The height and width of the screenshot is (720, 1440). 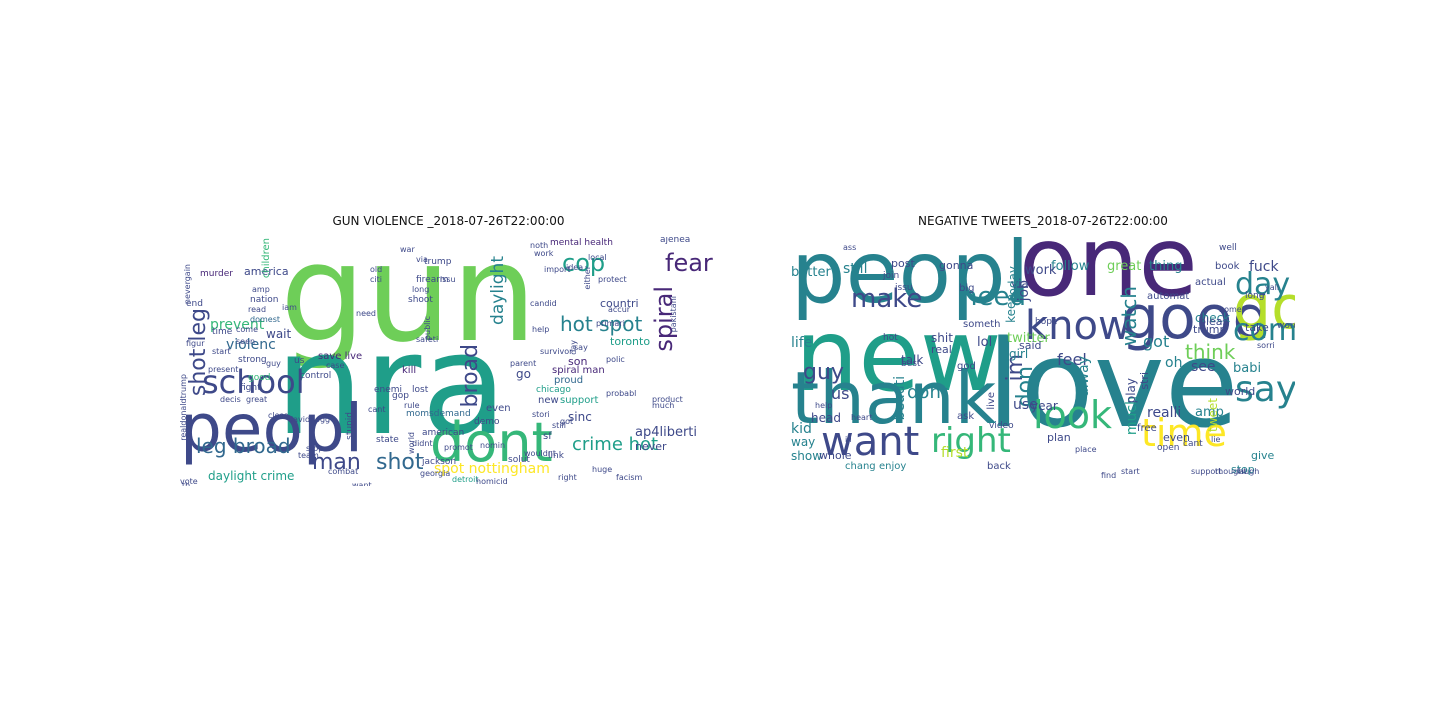 What do you see at coordinates (407, 249) in the screenshot?
I see `cloud-word: war` at bounding box center [407, 249].